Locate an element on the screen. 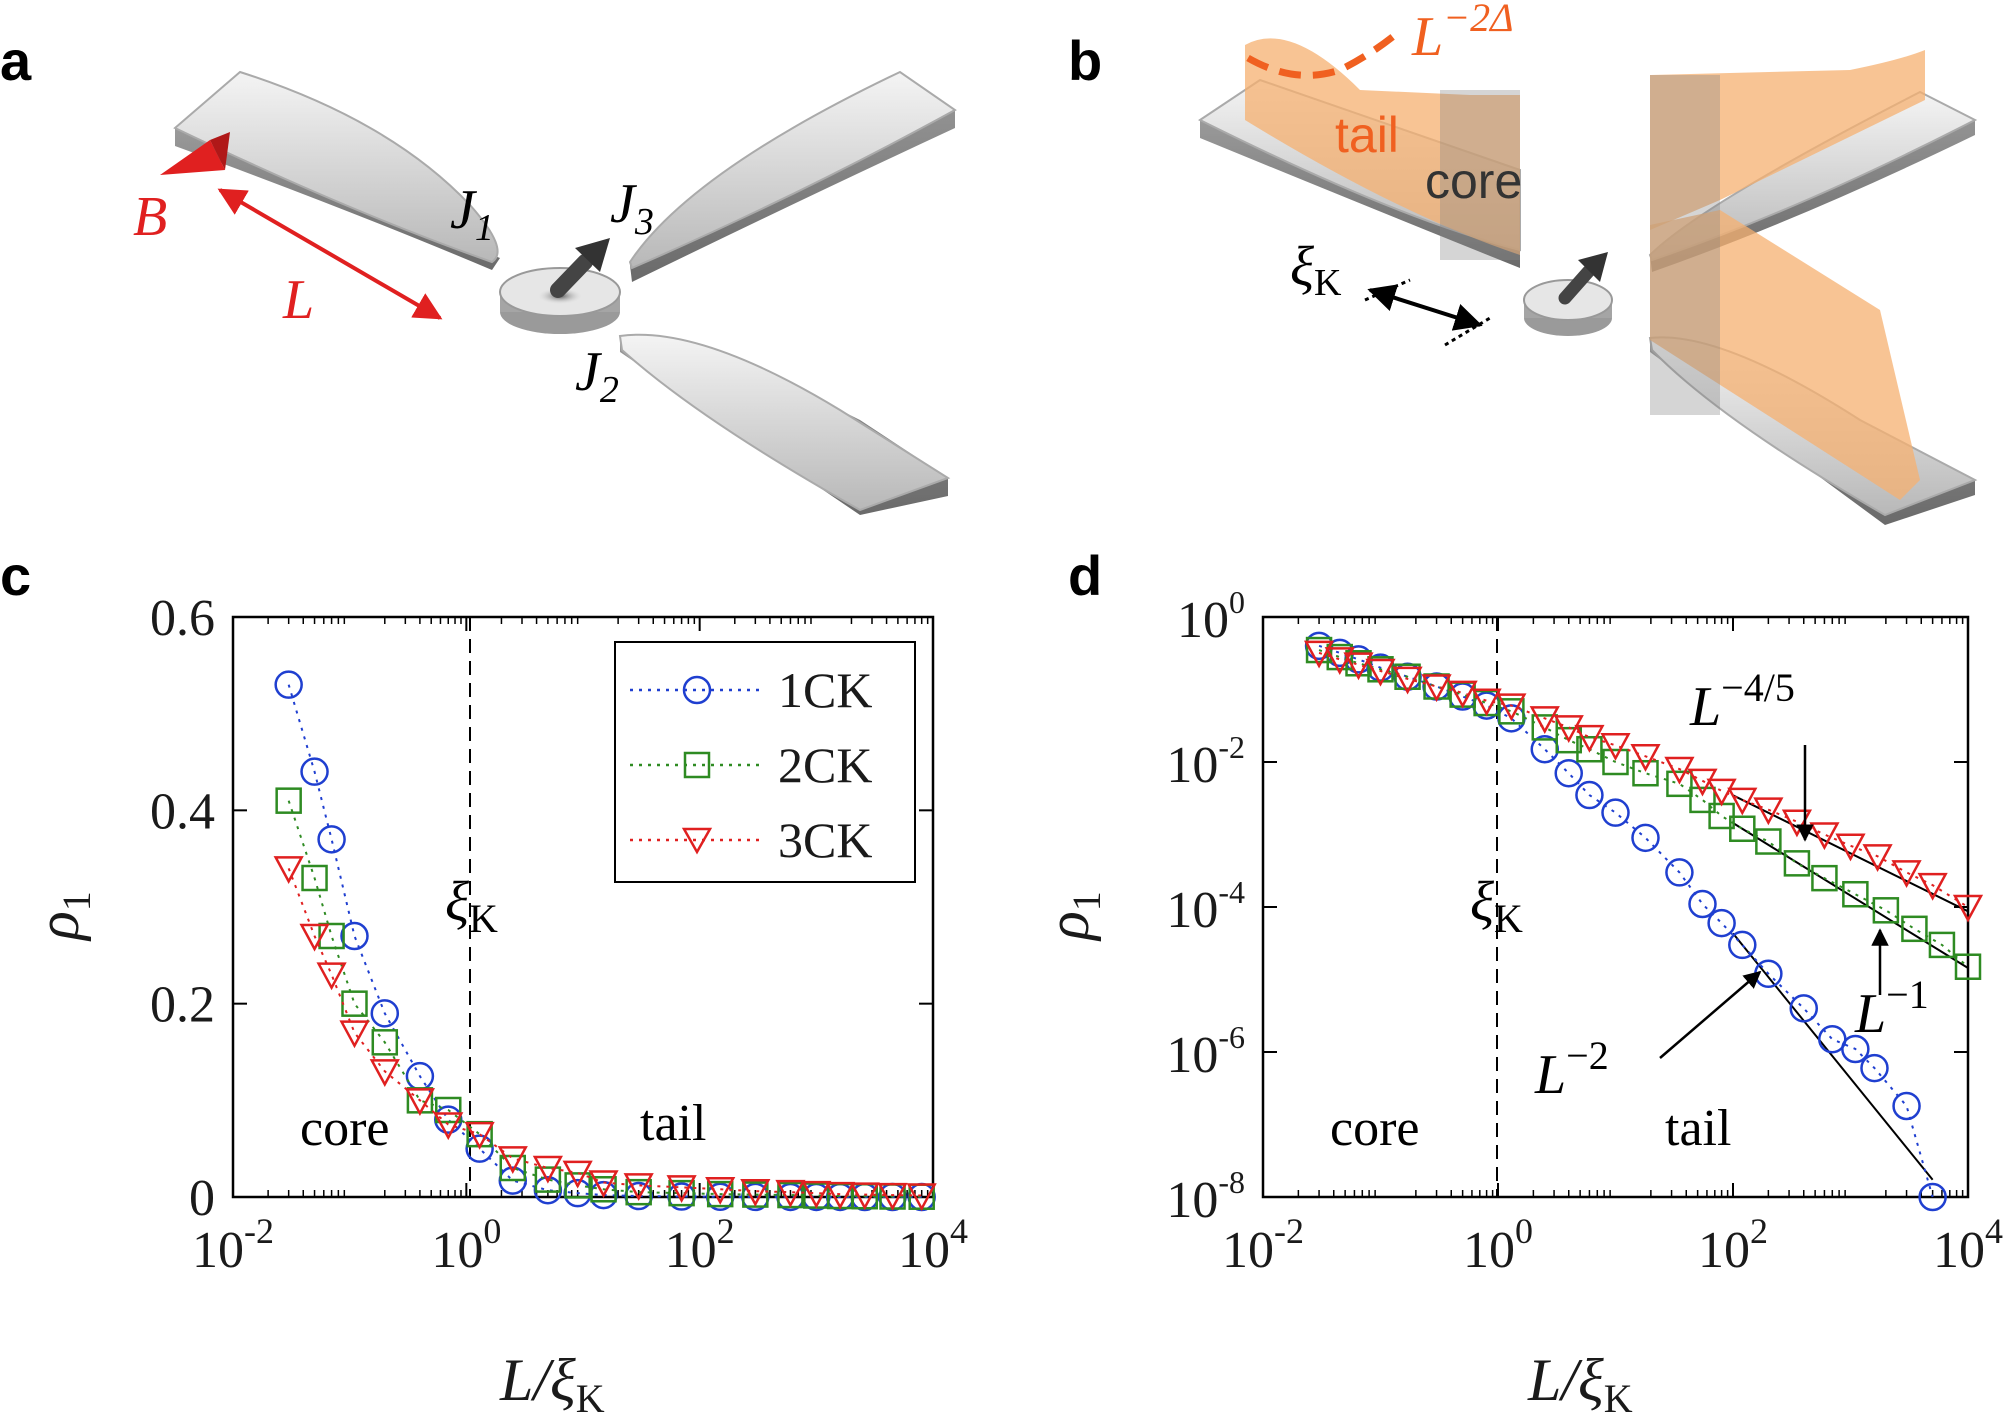 The width and height of the screenshot is (2016, 1413). xtick-label-d: 10² is located at coordinates (1733, 1245).